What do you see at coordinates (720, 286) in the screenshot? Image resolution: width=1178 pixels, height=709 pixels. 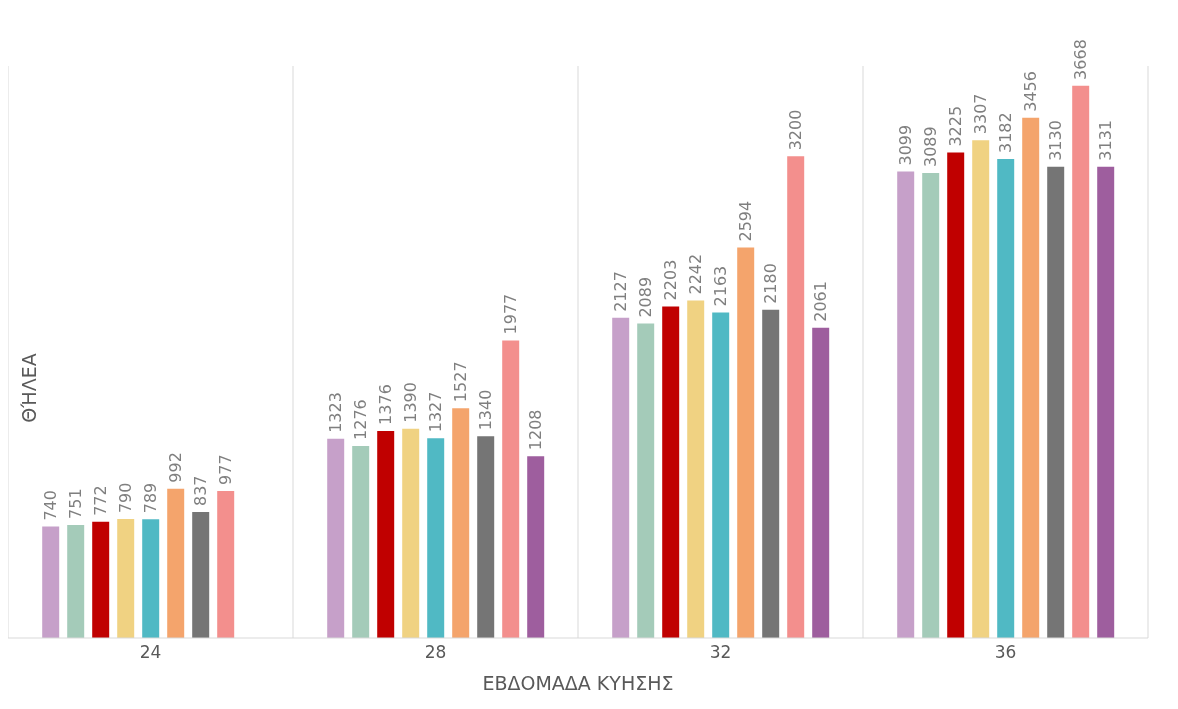 I see `data-label: 2163` at bounding box center [720, 286].